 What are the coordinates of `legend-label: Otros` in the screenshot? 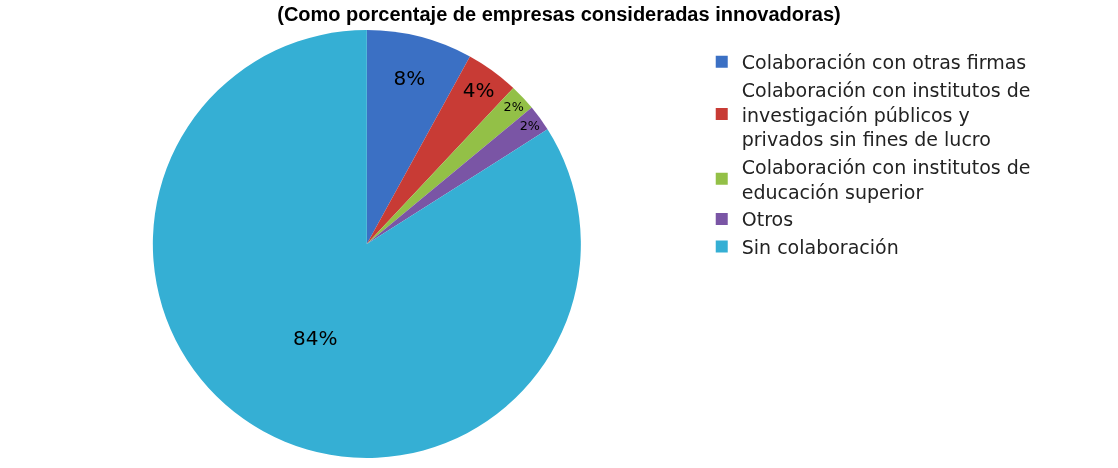 It's located at (767, 219).